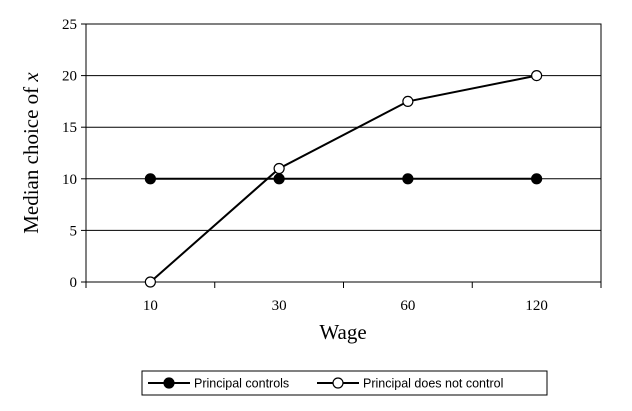  I want to click on legend-marker-principal-controls, so click(169, 383).